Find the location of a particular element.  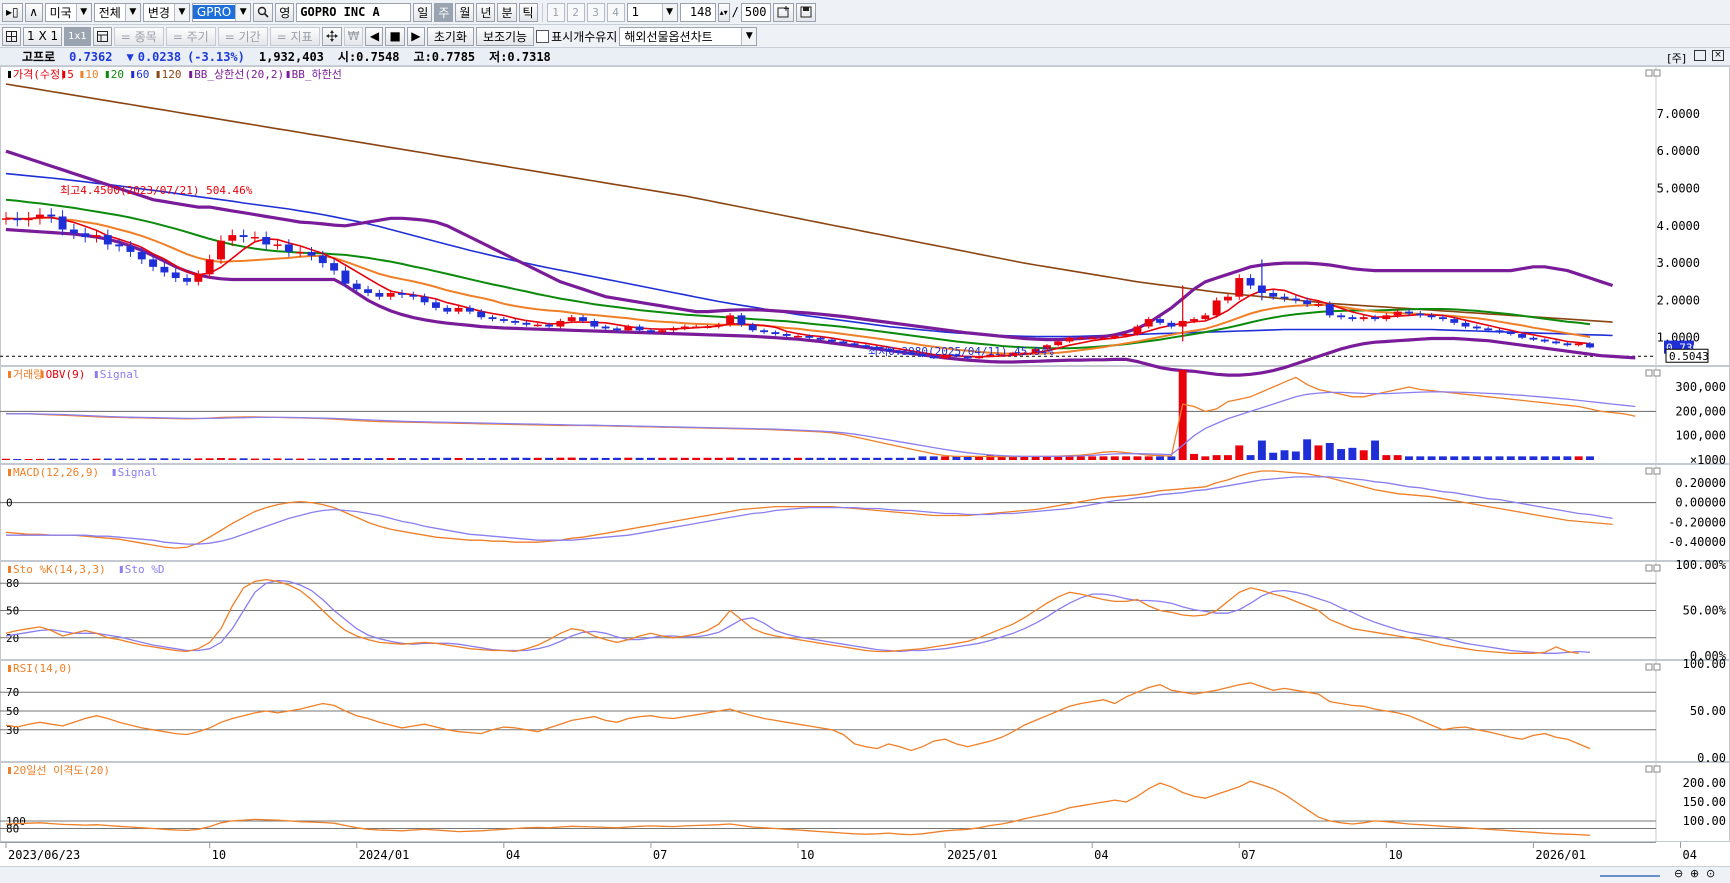

layout-1x1-button: 1x1 is located at coordinates (77, 36).